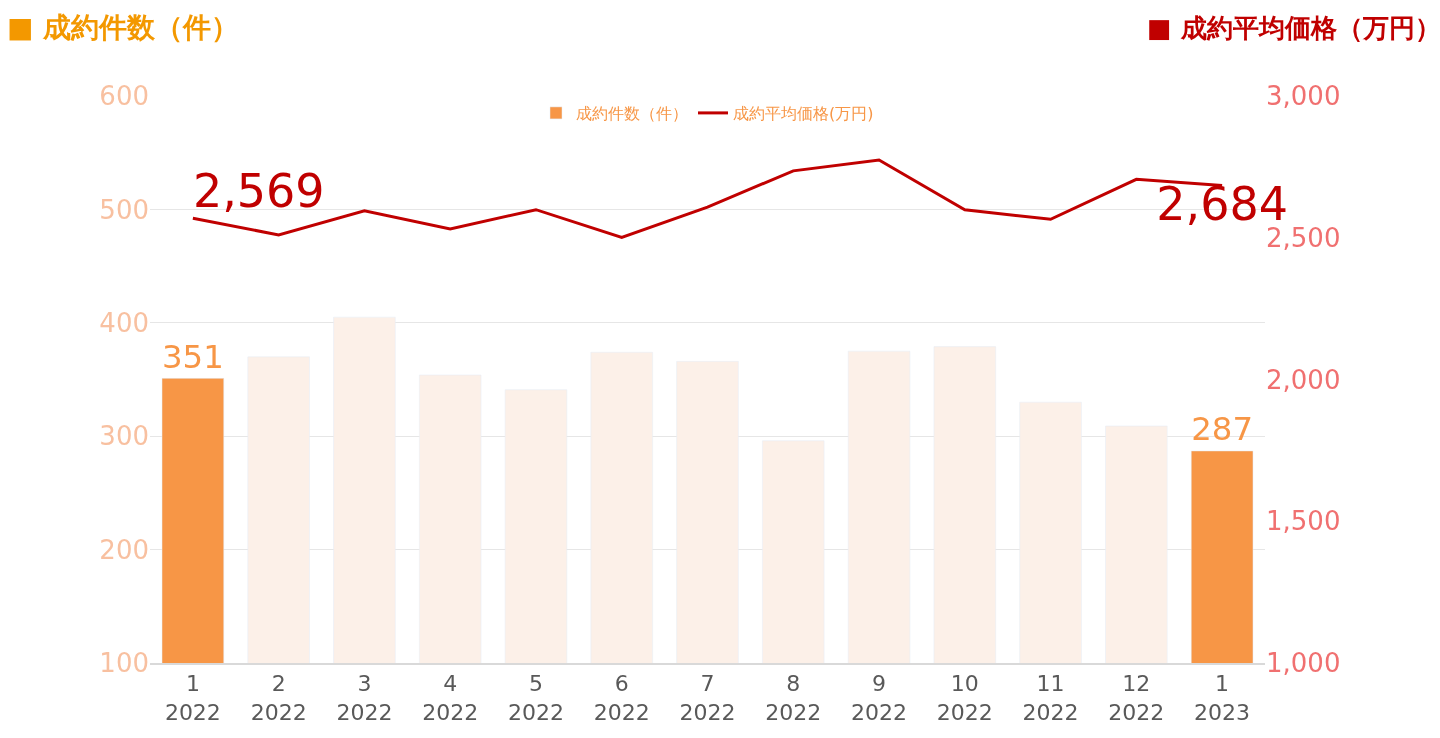  What do you see at coordinates (124, 209) in the screenshot?
I see `y-tick-label: 500` at bounding box center [124, 209].